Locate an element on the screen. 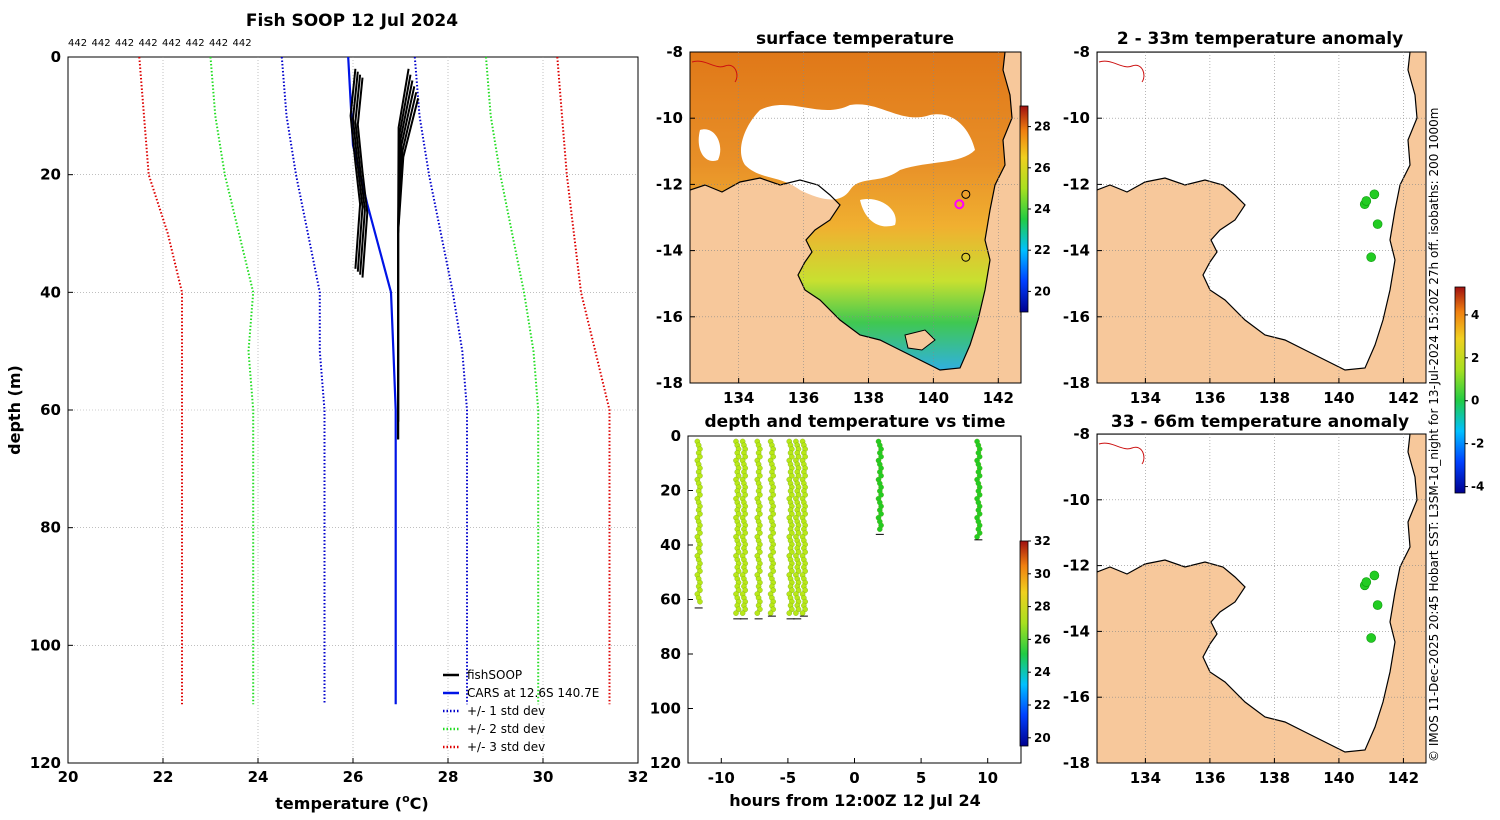 This screenshot has width=1500, height=820. timeseries-xtick-label: 5 is located at coordinates (921, 778).